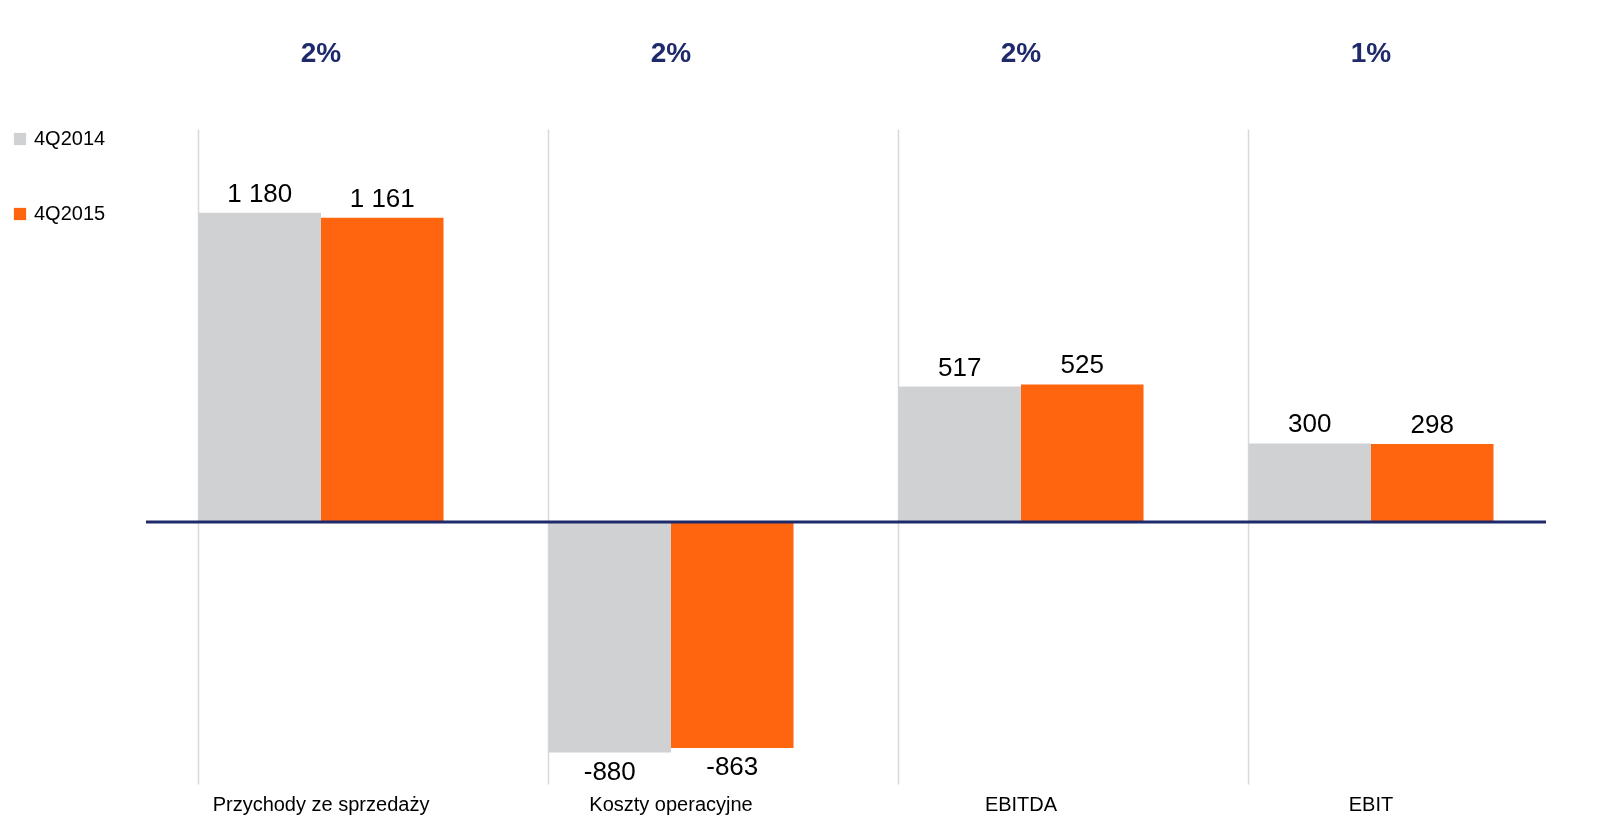  What do you see at coordinates (1371, 52) in the screenshot?
I see `text: 1%` at bounding box center [1371, 52].